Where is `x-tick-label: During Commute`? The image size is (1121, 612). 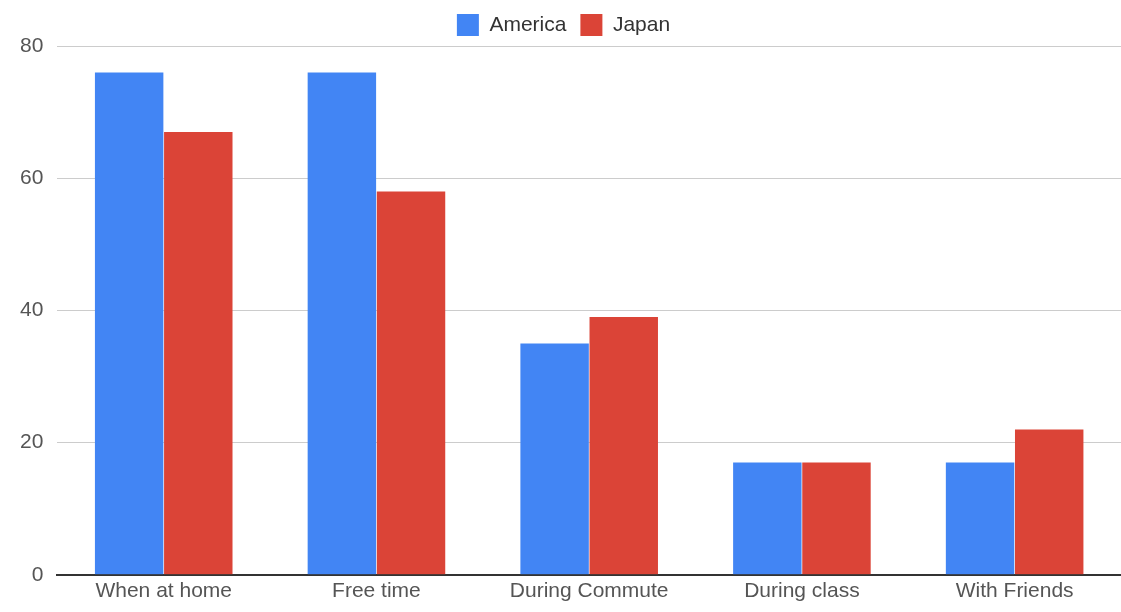 x-tick-label: During Commute is located at coordinates (589, 590).